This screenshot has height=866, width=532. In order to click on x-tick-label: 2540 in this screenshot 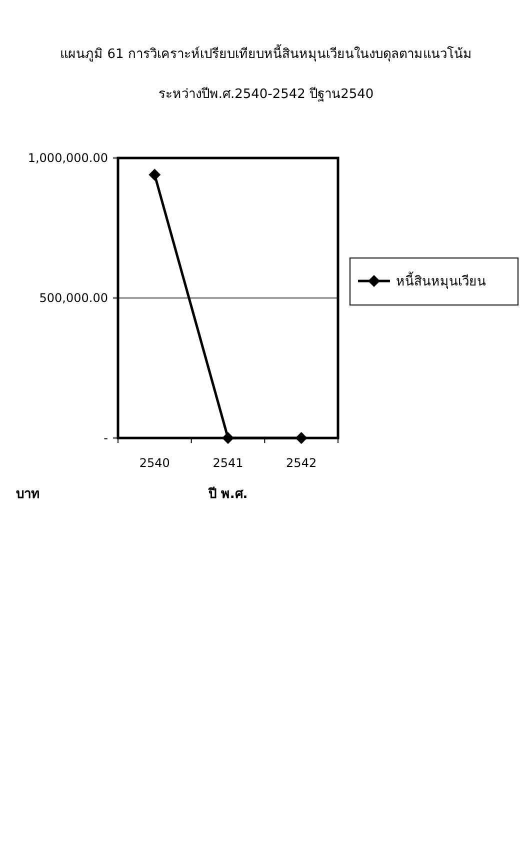, I will do `click(154, 463)`.